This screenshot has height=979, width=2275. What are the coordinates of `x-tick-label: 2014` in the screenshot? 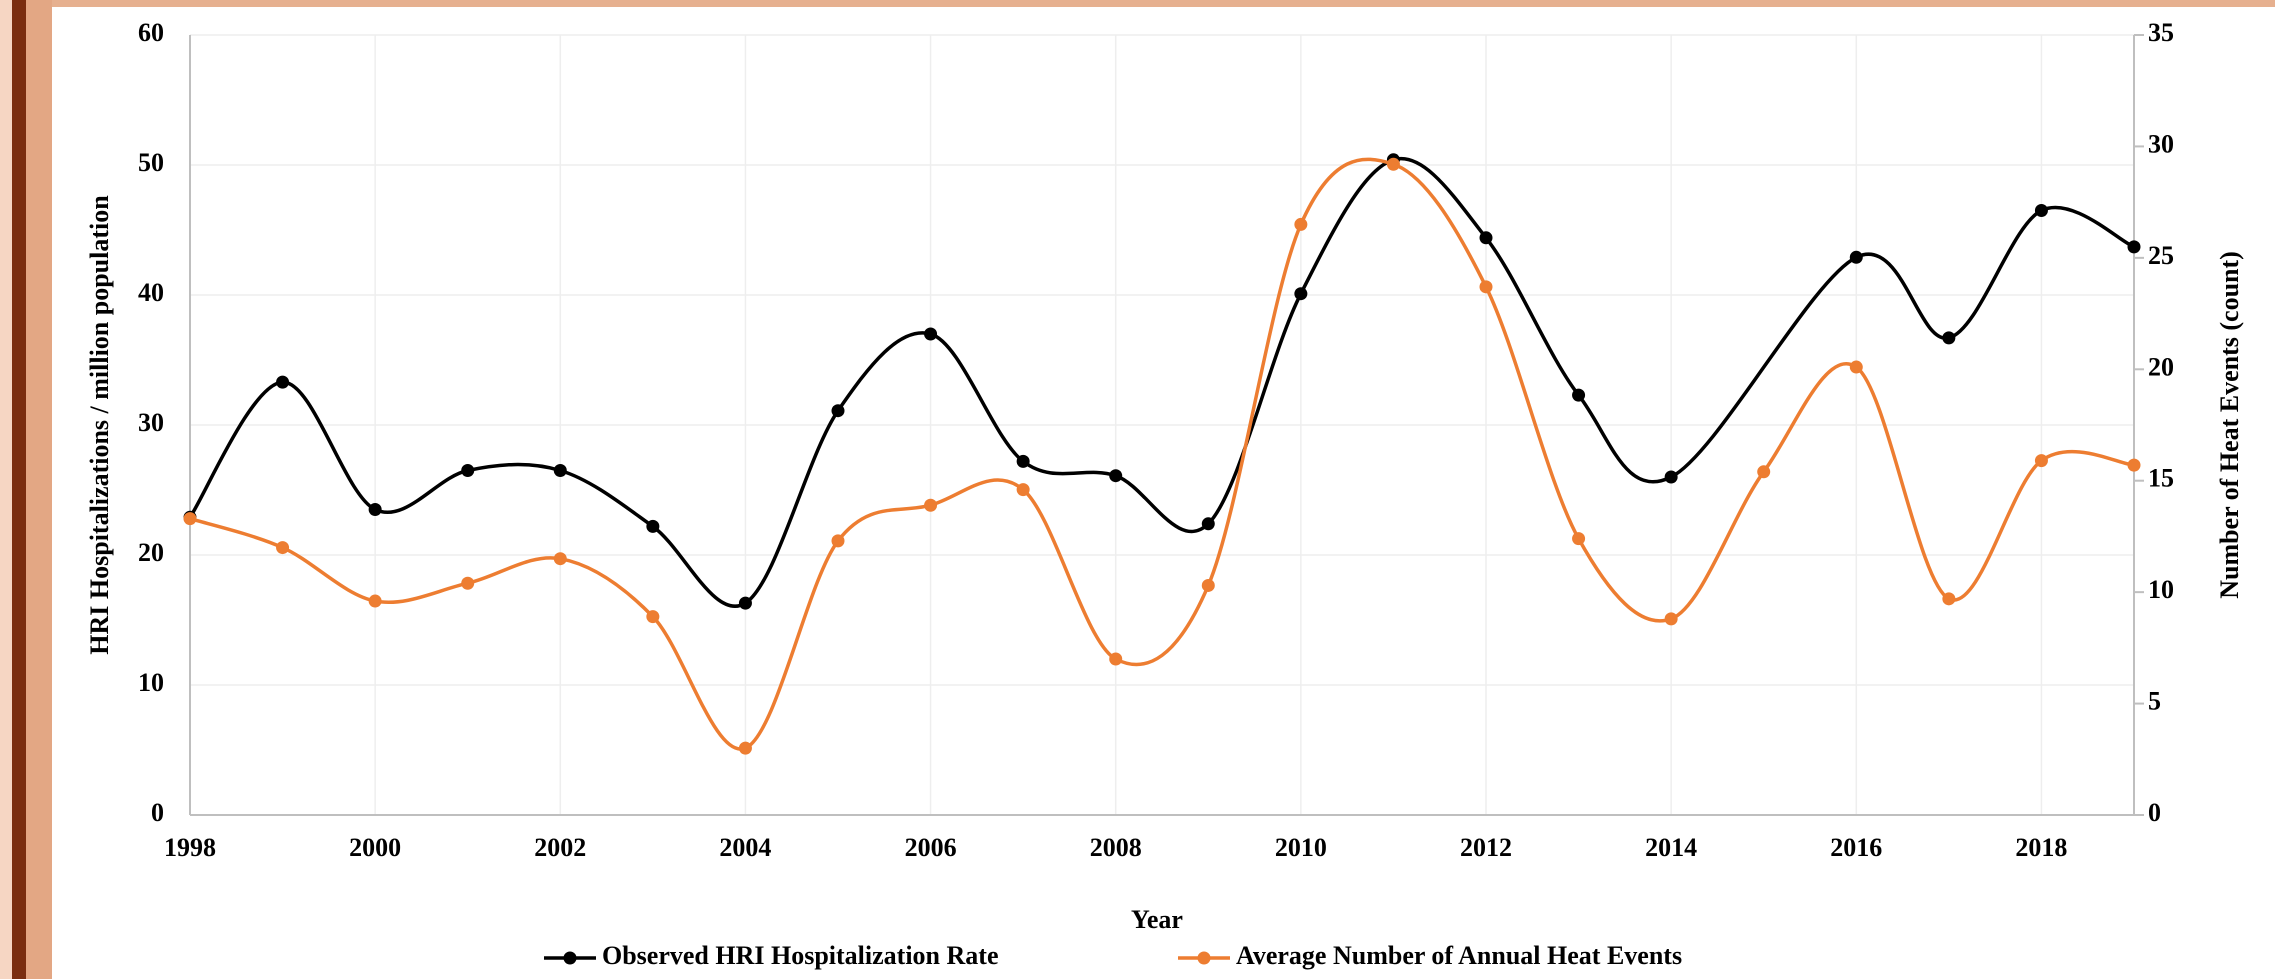 It's located at (1671, 847).